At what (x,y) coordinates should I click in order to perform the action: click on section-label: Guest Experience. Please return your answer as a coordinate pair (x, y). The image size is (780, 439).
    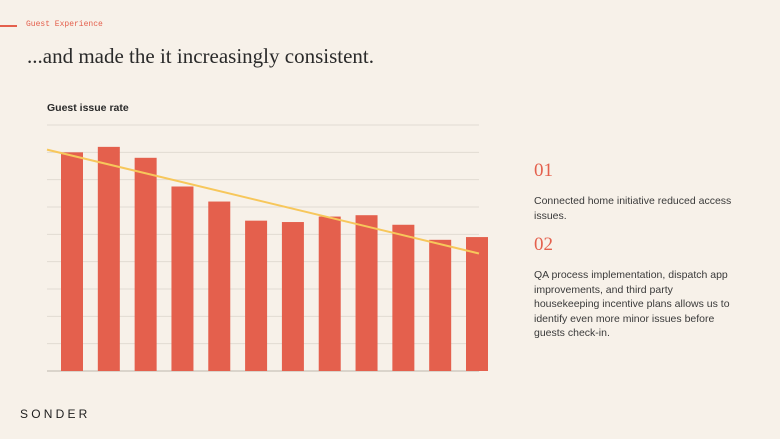
    Looking at the image, I should click on (64, 24).